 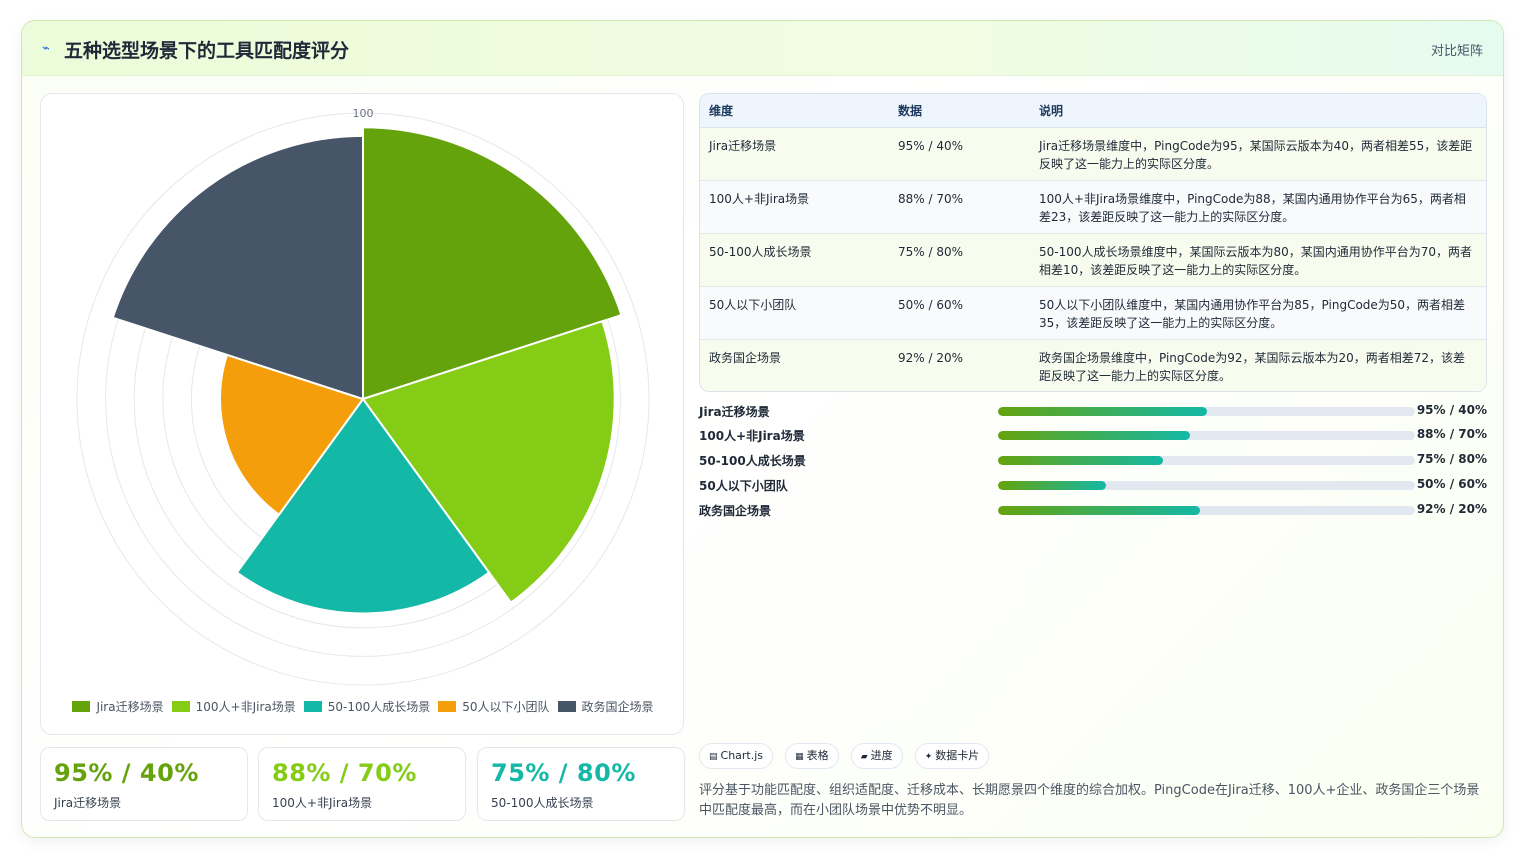 What do you see at coordinates (245, 707) in the screenshot?
I see `legend-label: 100人+非Jira场景` at bounding box center [245, 707].